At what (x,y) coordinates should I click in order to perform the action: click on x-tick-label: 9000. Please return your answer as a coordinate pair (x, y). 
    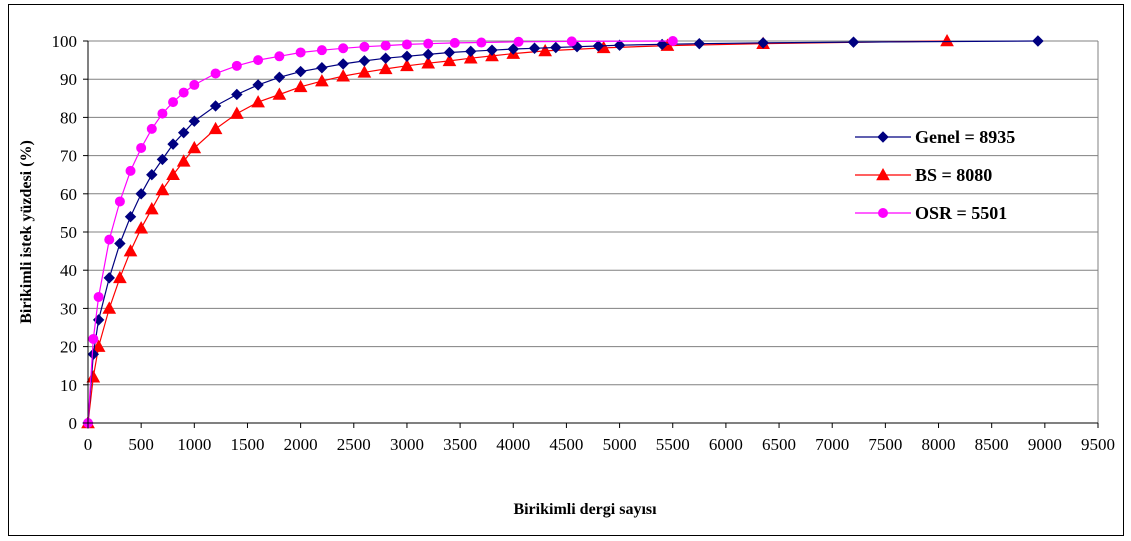
    Looking at the image, I should click on (1045, 444).